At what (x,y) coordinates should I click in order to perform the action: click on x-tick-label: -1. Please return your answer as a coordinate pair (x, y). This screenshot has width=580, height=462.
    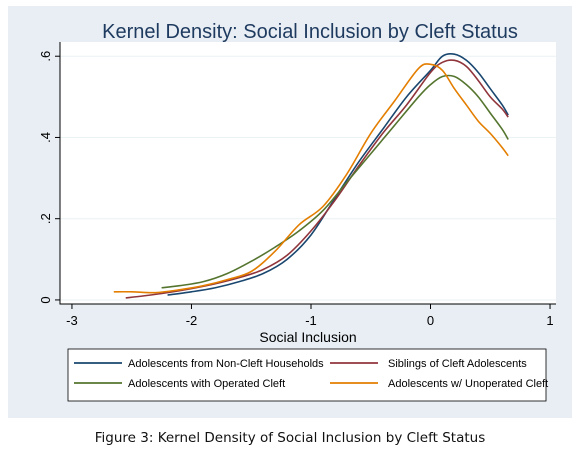
    Looking at the image, I should click on (311, 320).